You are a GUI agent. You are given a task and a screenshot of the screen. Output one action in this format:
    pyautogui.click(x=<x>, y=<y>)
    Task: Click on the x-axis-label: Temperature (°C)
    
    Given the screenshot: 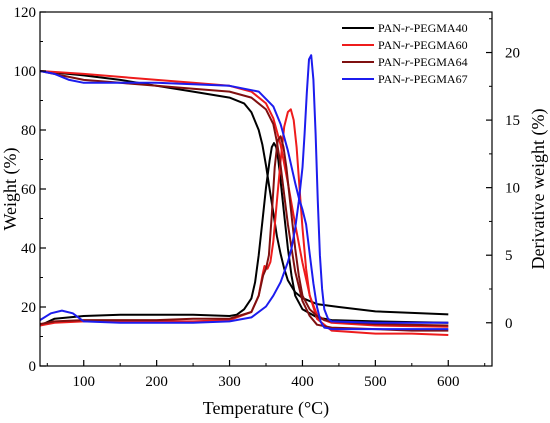 What is the action you would take?
    pyautogui.click(x=266, y=408)
    